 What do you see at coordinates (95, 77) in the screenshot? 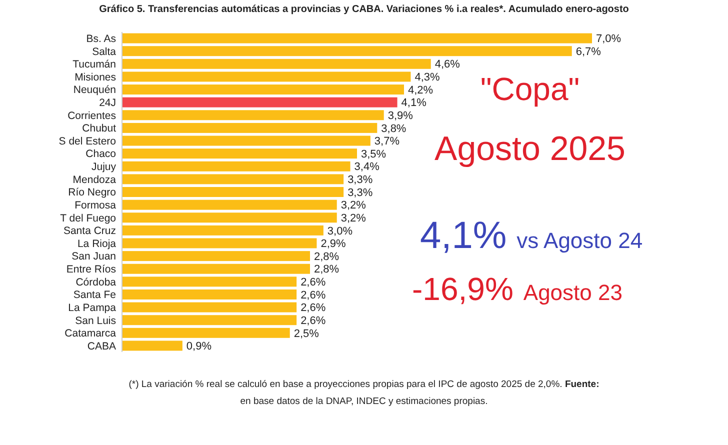
I see `y-tick-label: Misiones` at bounding box center [95, 77].